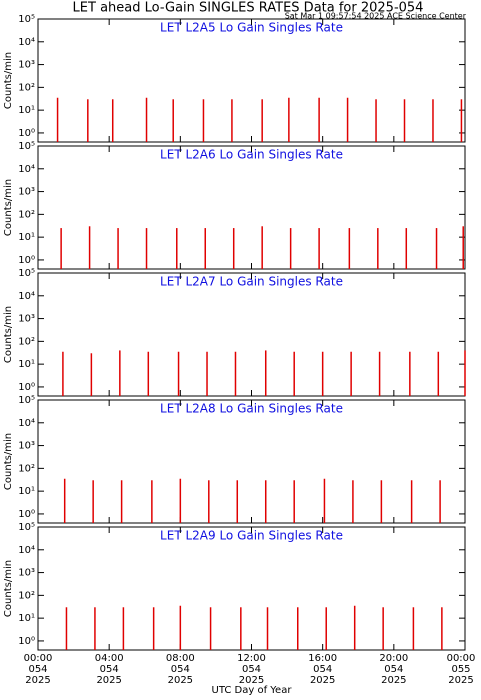  Describe the element at coordinates (251, 658) in the screenshot. I see `x-tick-label: 12:00` at that location.